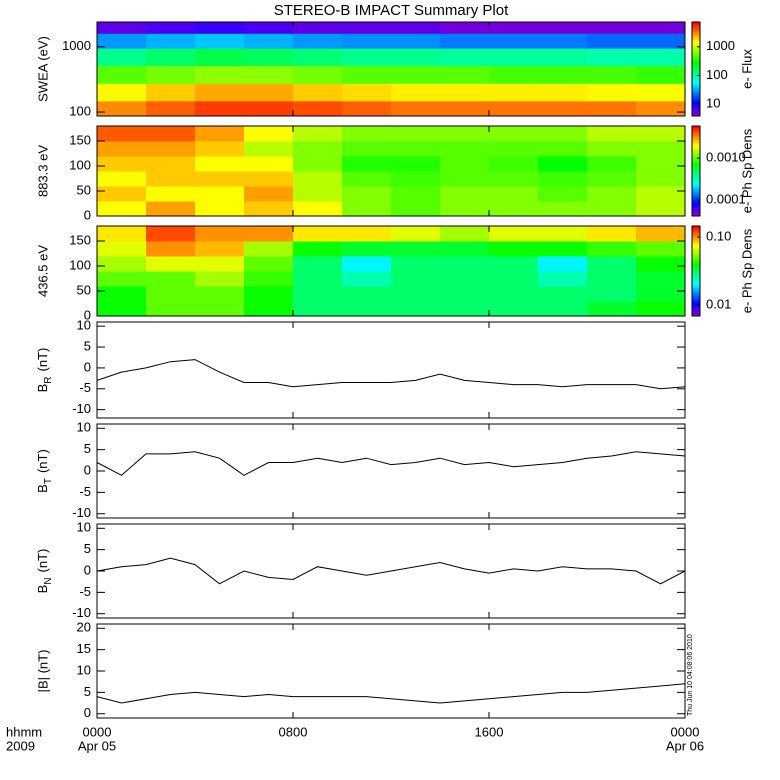  I want to click on x-tick-label: 0000, so click(97, 731).